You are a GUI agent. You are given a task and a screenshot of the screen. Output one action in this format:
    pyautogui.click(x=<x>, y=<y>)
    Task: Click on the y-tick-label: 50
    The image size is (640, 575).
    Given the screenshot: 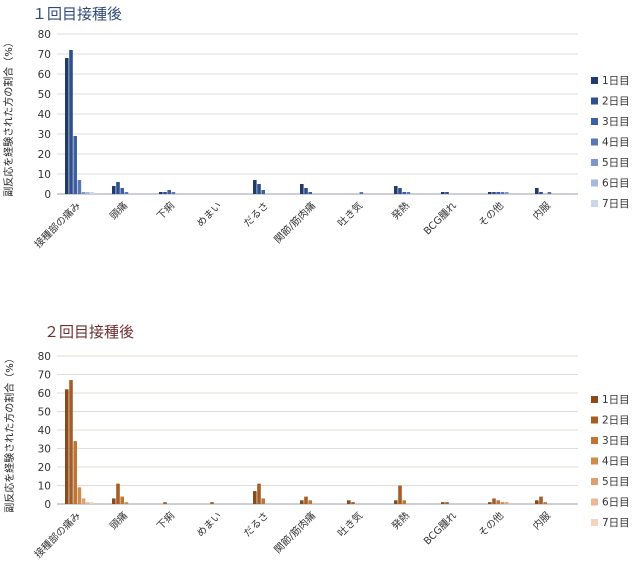 What is the action you would take?
    pyautogui.click(x=44, y=95)
    